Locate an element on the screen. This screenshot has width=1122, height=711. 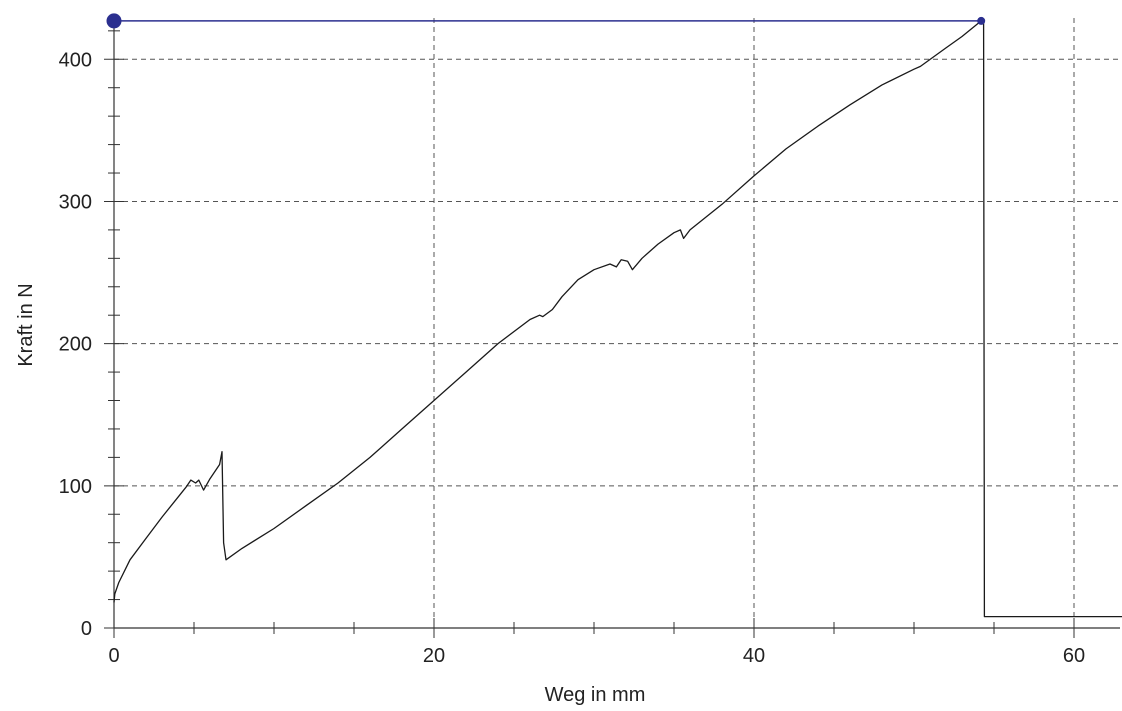
y-tick-labels: 0 100 200 300 400 is located at coordinates (75, 344).